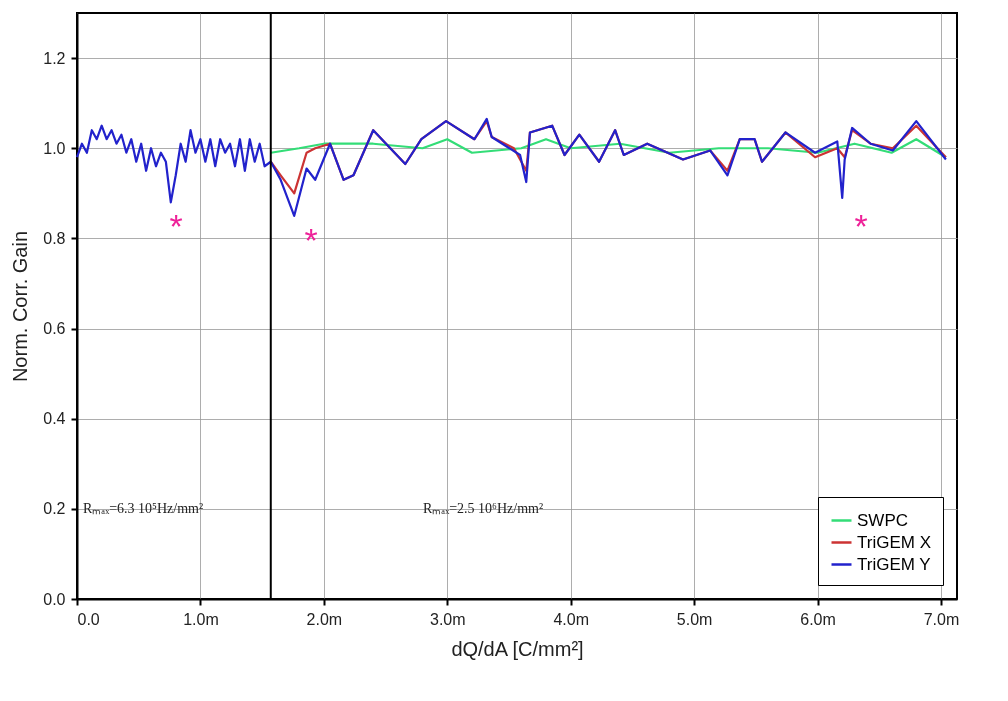  Describe the element at coordinates (201, 619) in the screenshot. I see `x-tick-label: 1.0m` at that location.